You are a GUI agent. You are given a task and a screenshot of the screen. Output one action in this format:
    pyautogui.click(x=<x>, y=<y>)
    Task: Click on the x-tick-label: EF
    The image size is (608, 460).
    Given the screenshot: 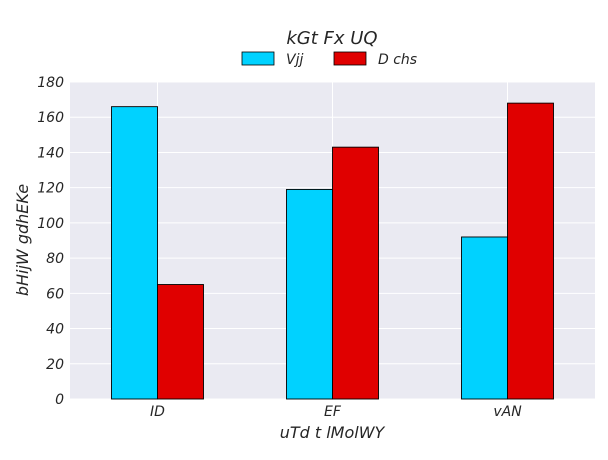 What is the action you would take?
    pyautogui.click(x=333, y=412)
    